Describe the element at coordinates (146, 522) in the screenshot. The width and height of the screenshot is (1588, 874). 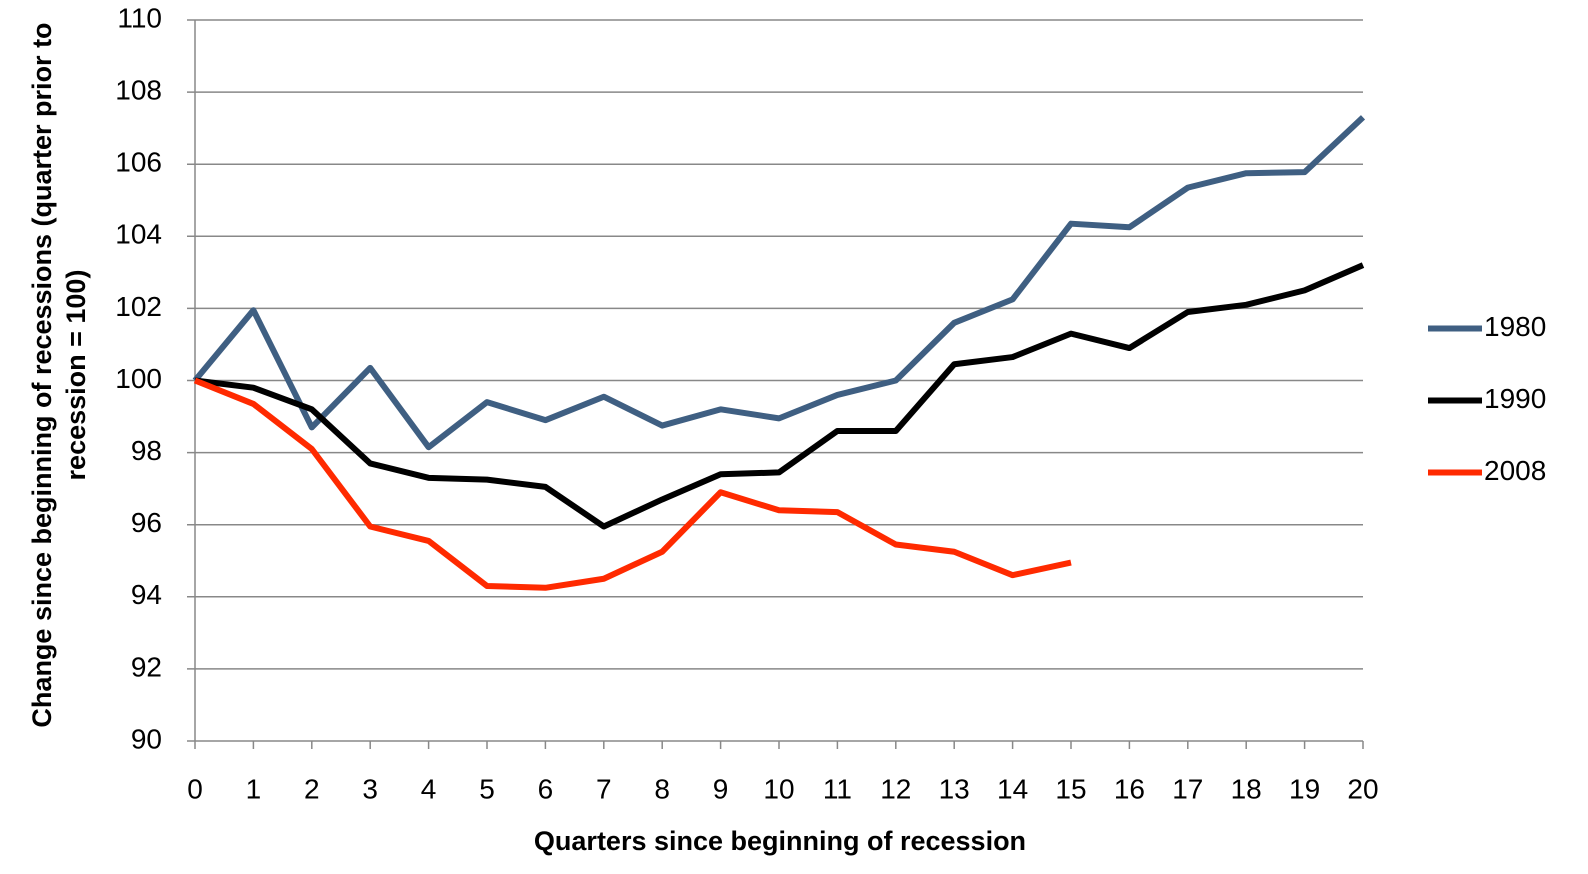
I see `y-tick-label: 96` at that location.